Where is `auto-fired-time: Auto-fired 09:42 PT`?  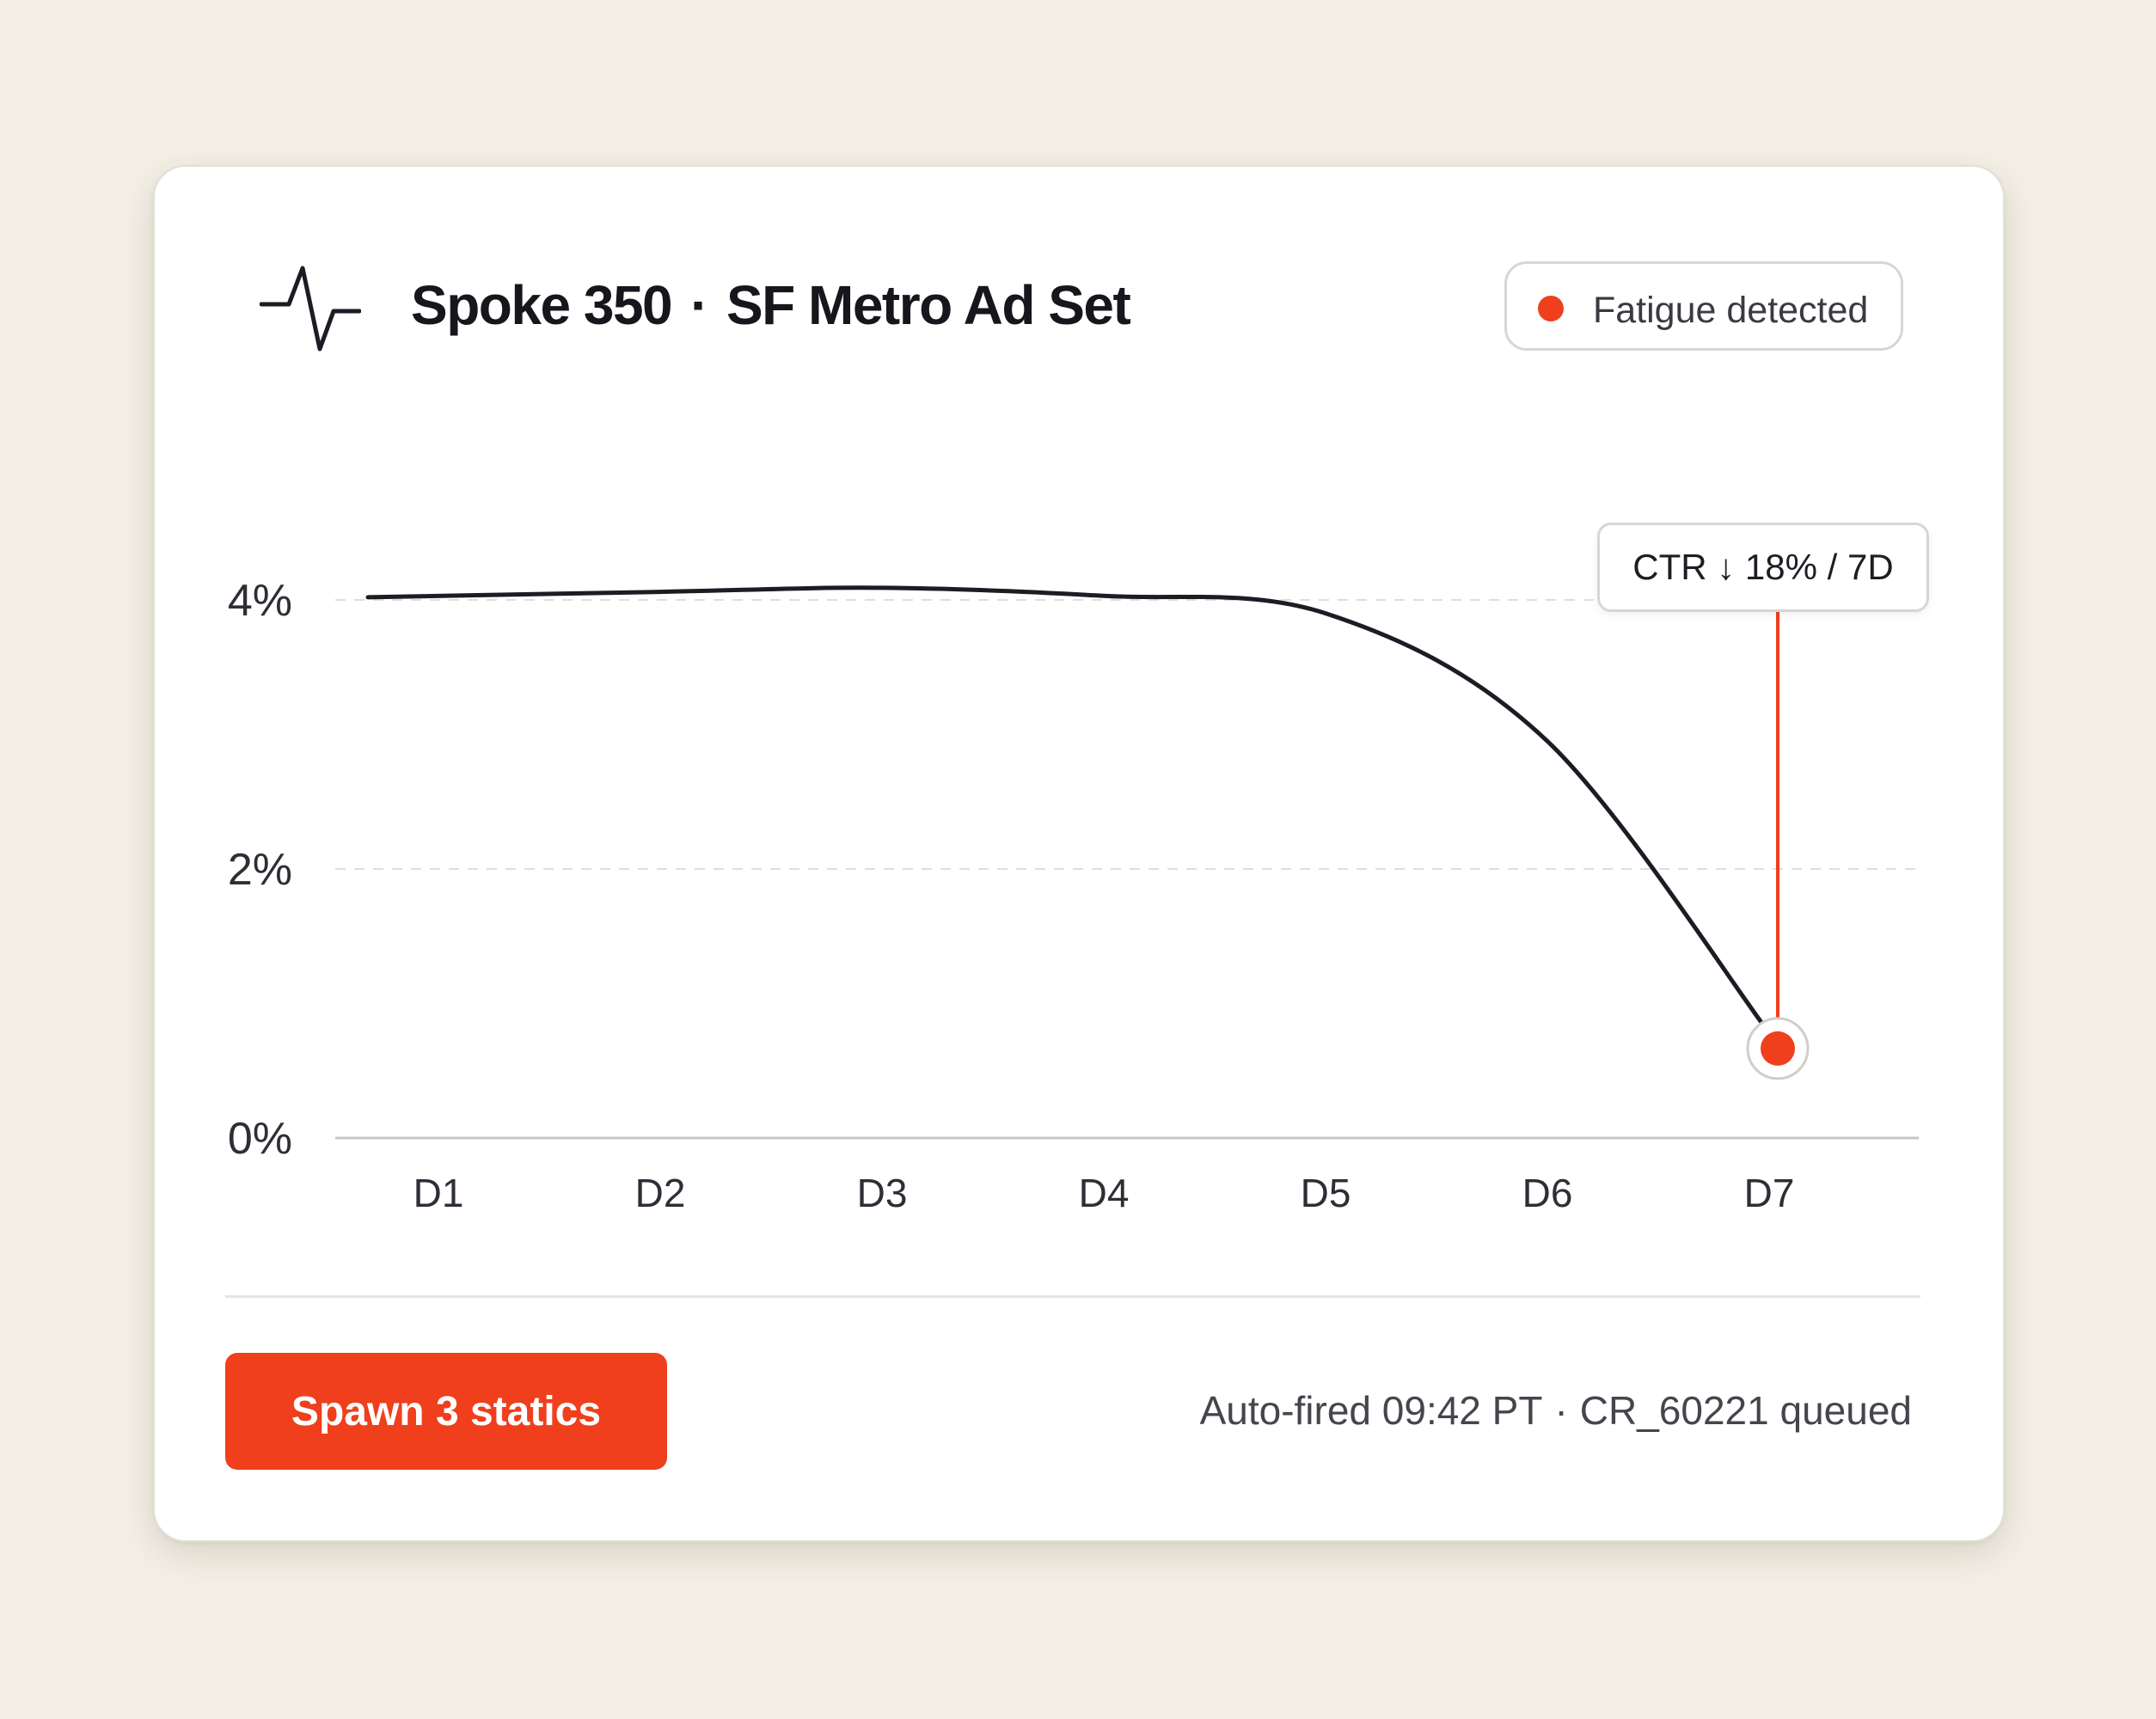 auto-fired-time: Auto-fired 09:42 PT is located at coordinates (1371, 1410).